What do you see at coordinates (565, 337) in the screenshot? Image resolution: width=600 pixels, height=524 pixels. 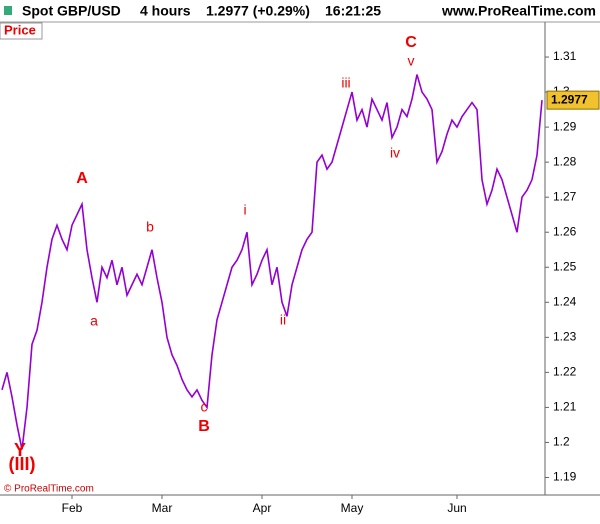 I see `y-tick-label: 1.23` at bounding box center [565, 337].